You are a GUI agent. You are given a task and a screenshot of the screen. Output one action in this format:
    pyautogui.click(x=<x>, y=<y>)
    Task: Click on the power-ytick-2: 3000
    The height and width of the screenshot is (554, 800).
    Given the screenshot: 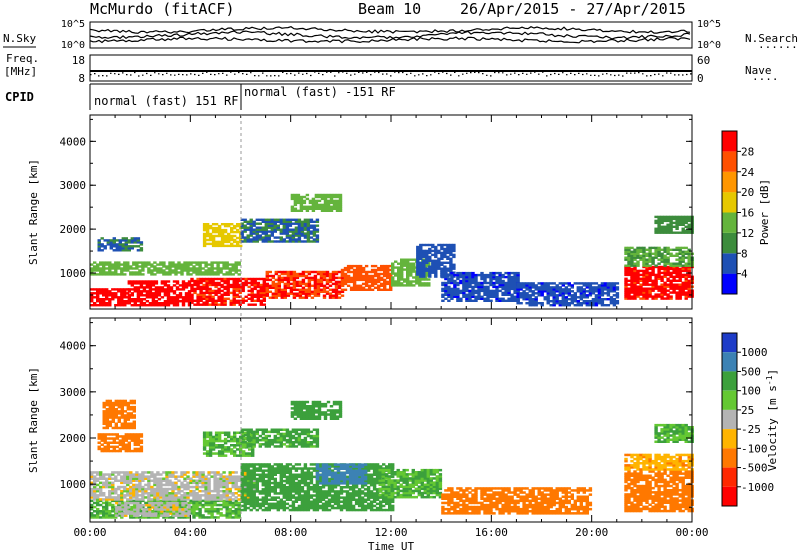 What is the action you would take?
    pyautogui.click(x=73, y=185)
    